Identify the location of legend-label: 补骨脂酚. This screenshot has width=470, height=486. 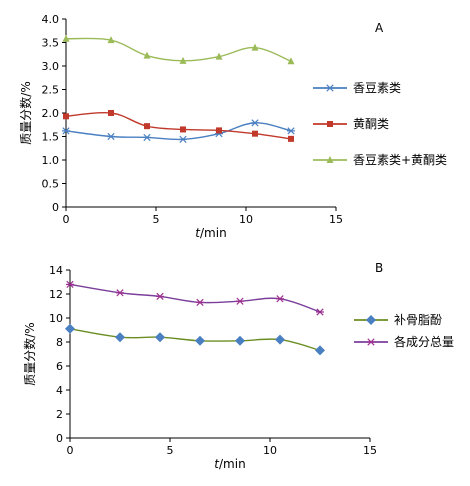
(418, 319).